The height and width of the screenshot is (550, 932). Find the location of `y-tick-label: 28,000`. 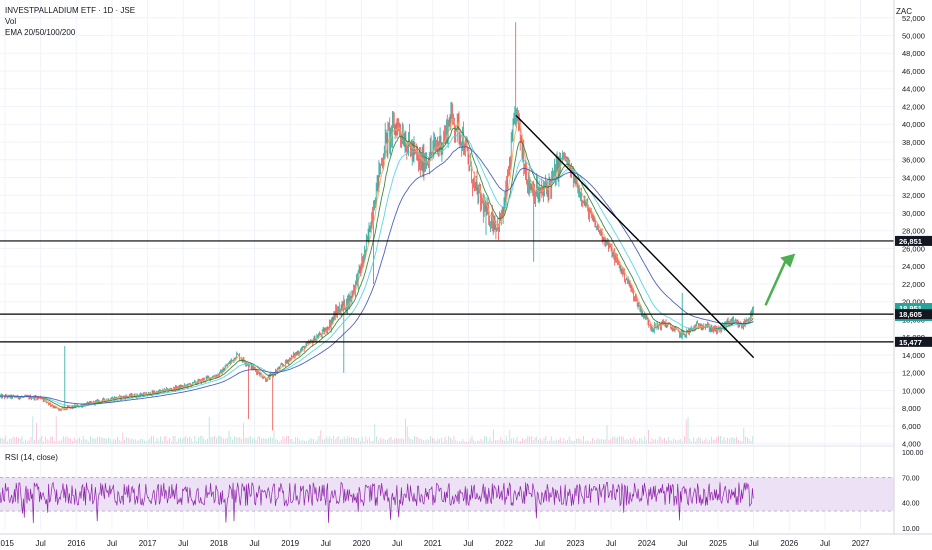

y-tick-label: 28,000 is located at coordinates (913, 231).